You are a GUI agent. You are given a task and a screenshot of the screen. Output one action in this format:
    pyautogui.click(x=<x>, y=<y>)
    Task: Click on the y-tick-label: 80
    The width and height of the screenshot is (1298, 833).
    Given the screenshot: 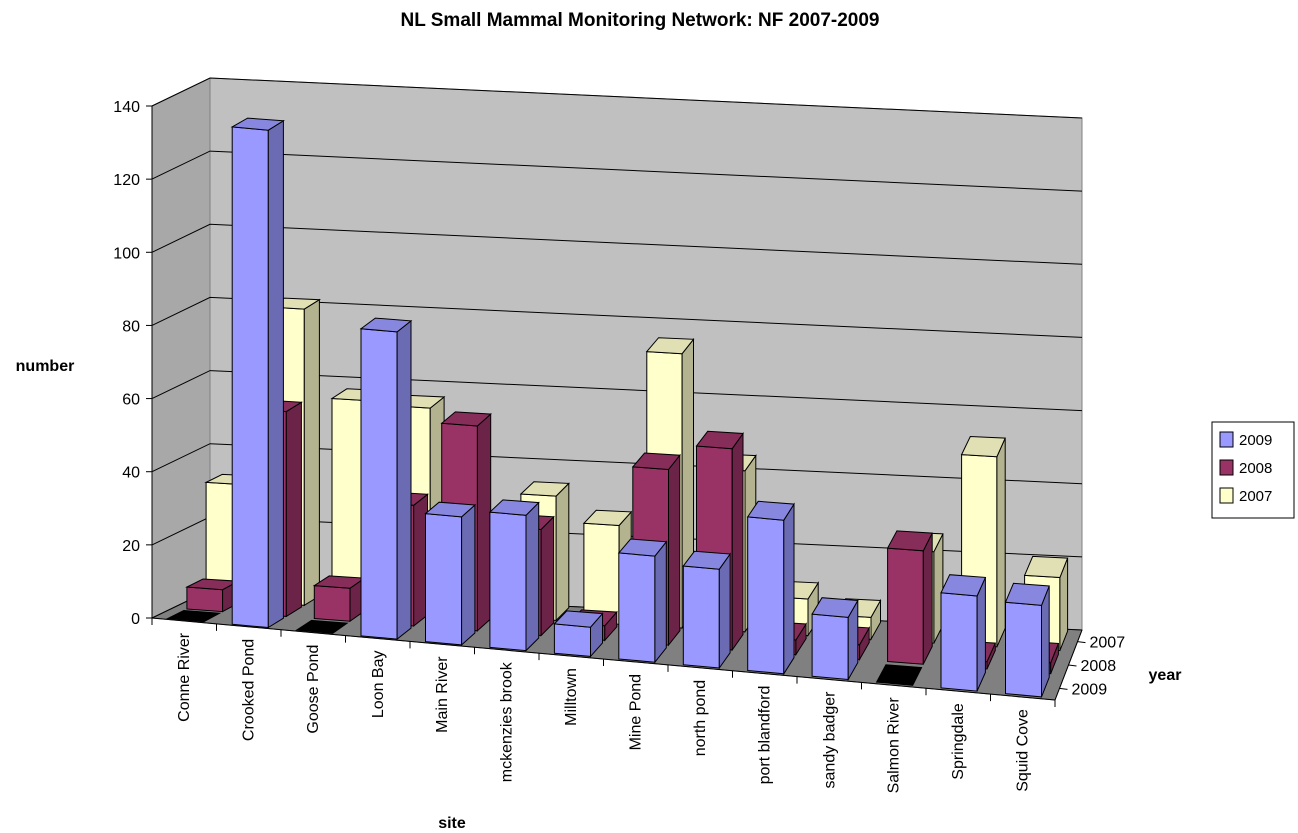 What is the action you would take?
    pyautogui.click(x=131, y=326)
    